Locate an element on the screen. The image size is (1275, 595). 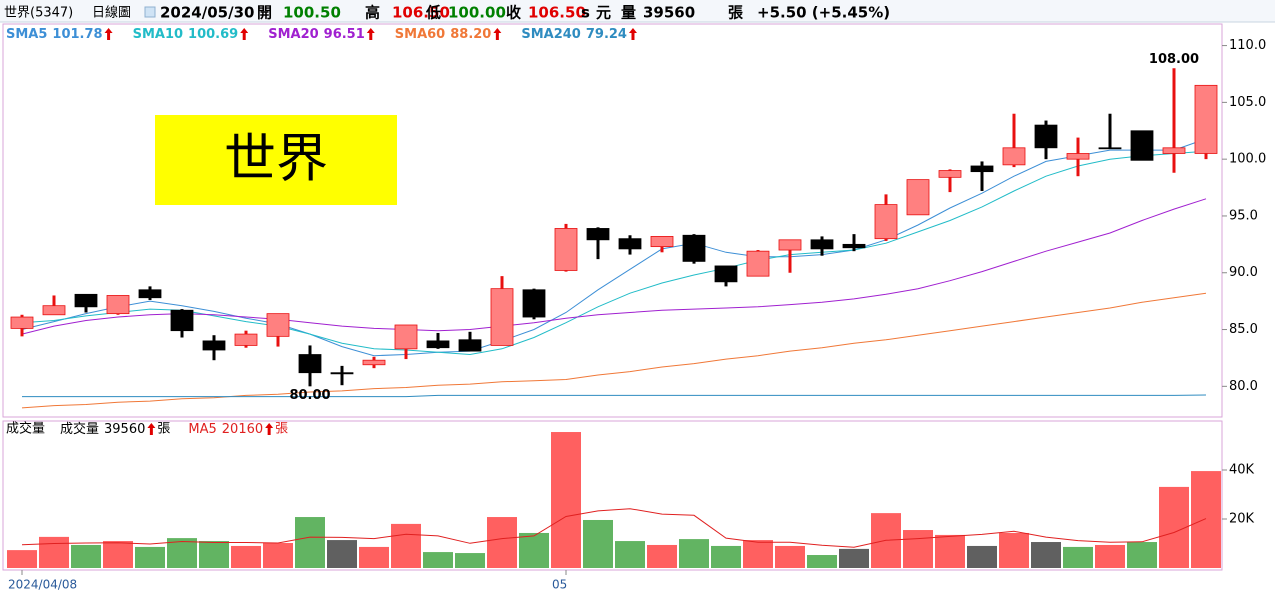
annotation: 世界 is located at coordinates (276, 160).